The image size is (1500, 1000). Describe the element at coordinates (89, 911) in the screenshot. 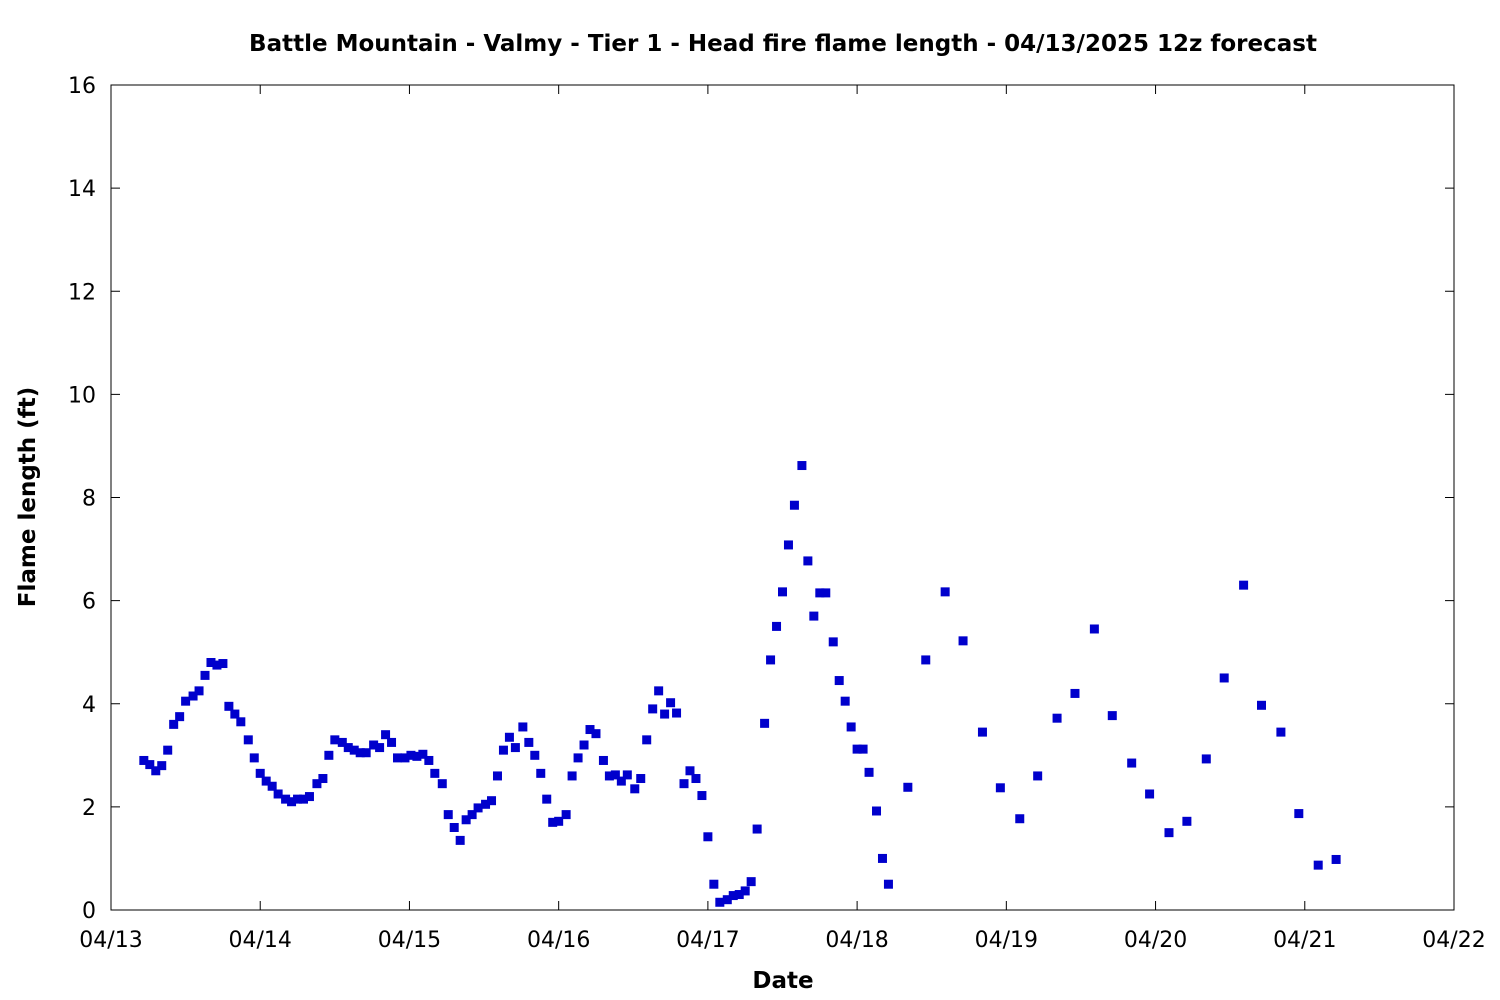

I see `y-tick-label: 0` at that location.